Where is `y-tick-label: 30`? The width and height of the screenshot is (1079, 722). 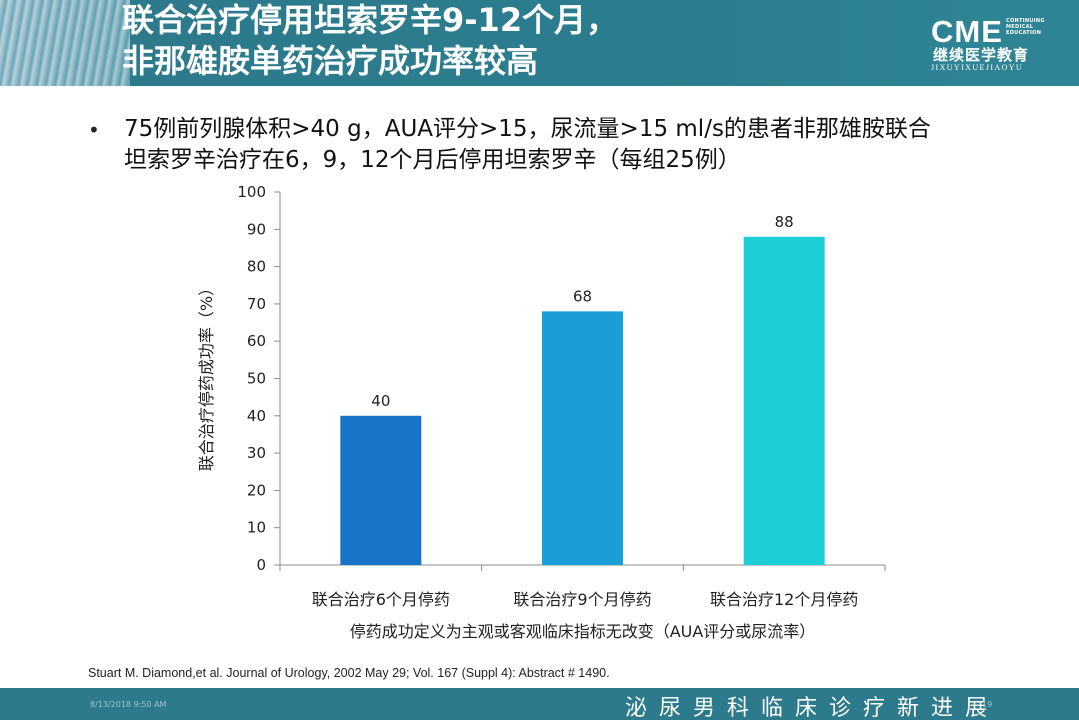
y-tick-label: 30 is located at coordinates (256, 453).